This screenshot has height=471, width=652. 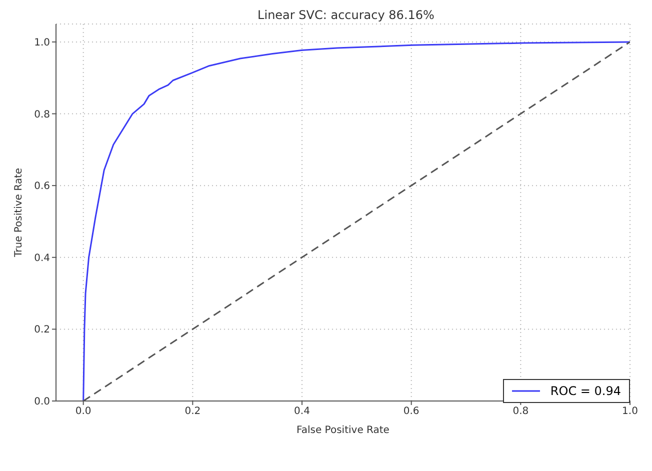 What do you see at coordinates (19, 213) in the screenshot?
I see `y-axis-title: True Positive Rate` at bounding box center [19, 213].